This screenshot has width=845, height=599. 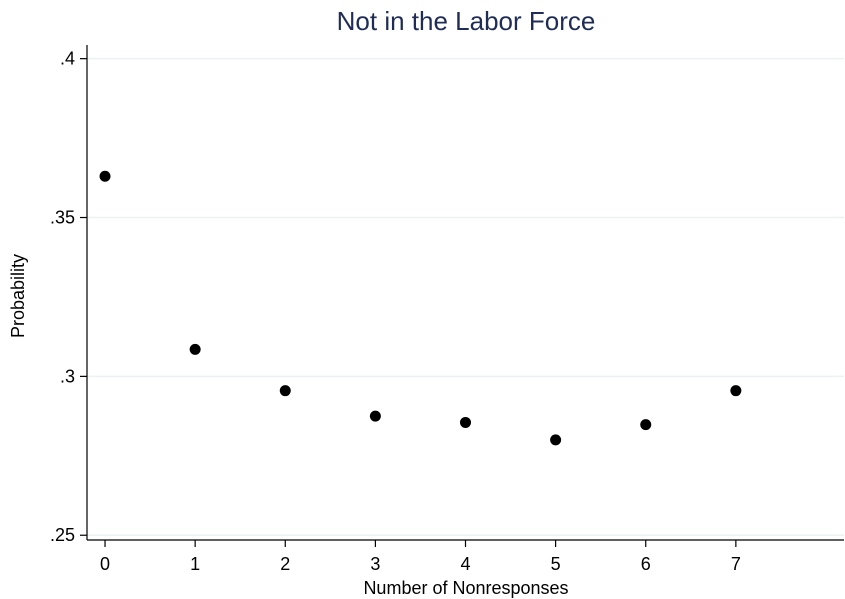 I want to click on x-tick-label: 2, so click(x=285, y=564).